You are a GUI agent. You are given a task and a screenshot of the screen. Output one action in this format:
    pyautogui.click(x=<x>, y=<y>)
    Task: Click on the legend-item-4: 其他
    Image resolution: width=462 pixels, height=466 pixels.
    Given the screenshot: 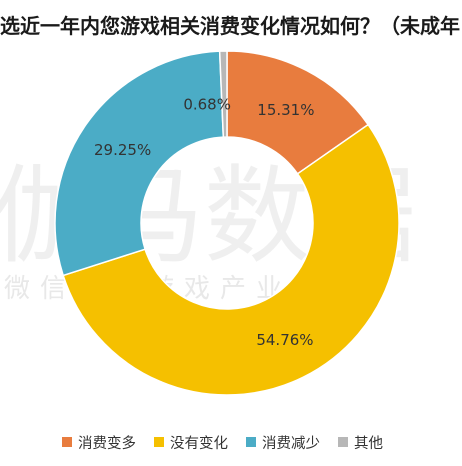 What is the action you would take?
    pyautogui.click(x=360, y=442)
    